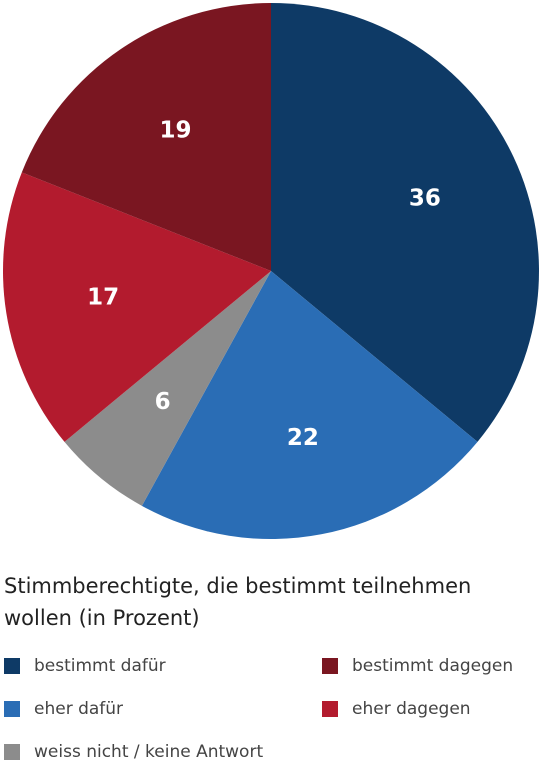 The image size is (544, 775). Describe the element at coordinates (411, 709) in the screenshot. I see `legend-label-eher-dagegen: eher dagegen` at that location.